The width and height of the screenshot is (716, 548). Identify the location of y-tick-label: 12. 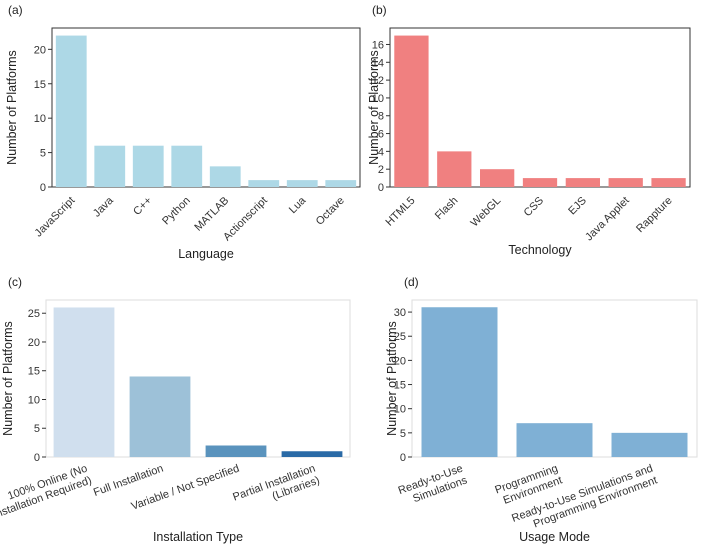
(378, 81).